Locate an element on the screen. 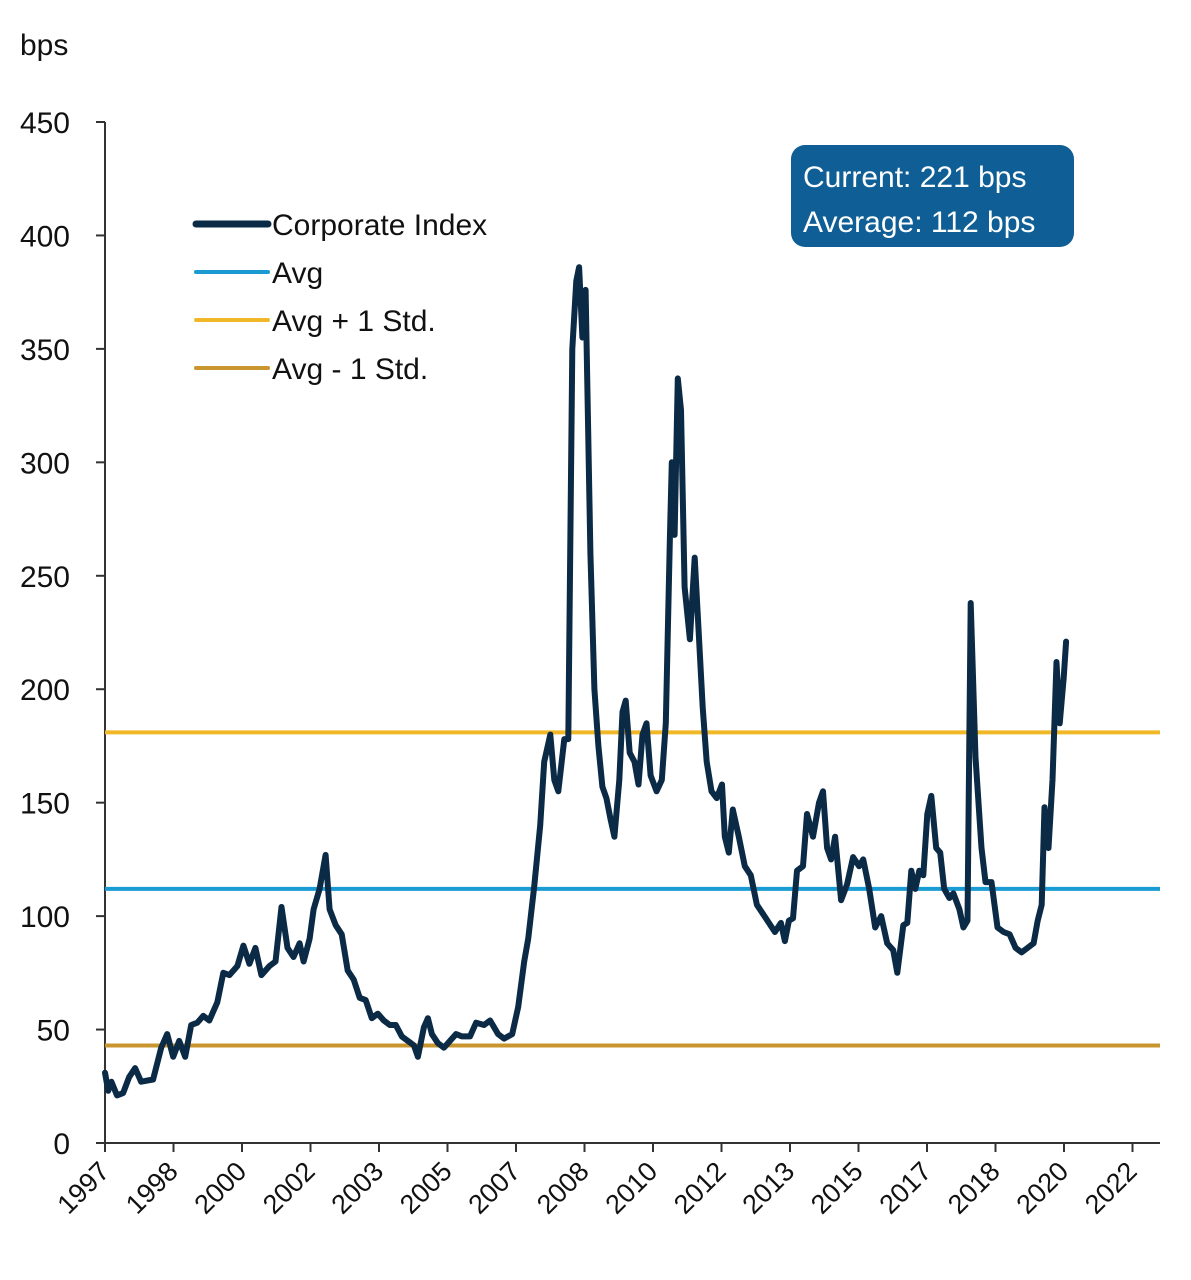  y-tick-label: 300 is located at coordinates (45, 463).